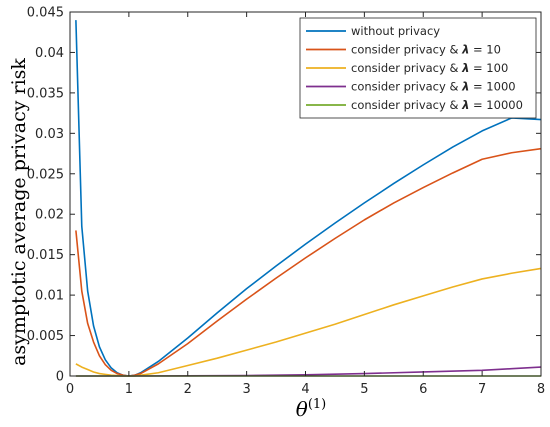 Image resolution: width=550 pixels, height=427 pixels. What do you see at coordinates (541, 389) in the screenshot?
I see `x-tick-label: 8` at bounding box center [541, 389].